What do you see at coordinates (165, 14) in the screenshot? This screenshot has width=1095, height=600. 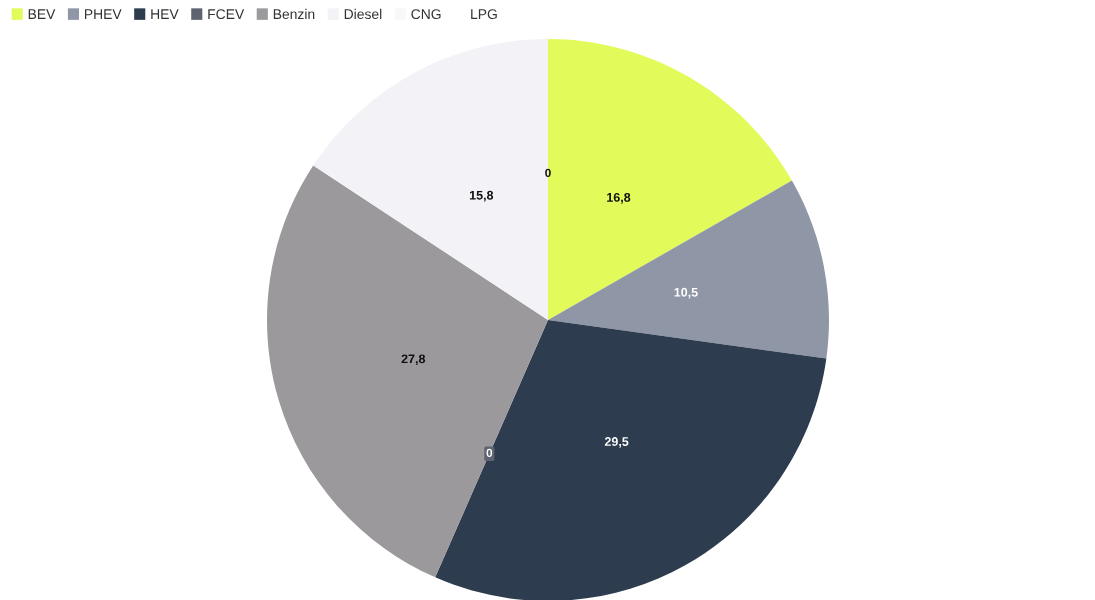 I see `legend-label: HEV` at bounding box center [165, 14].